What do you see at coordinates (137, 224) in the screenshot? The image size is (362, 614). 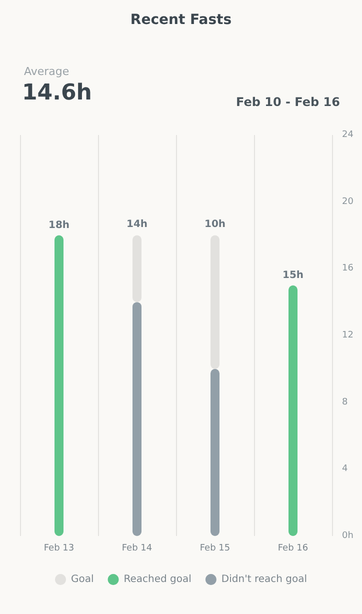 I see `annotation: 14h` at bounding box center [137, 224].